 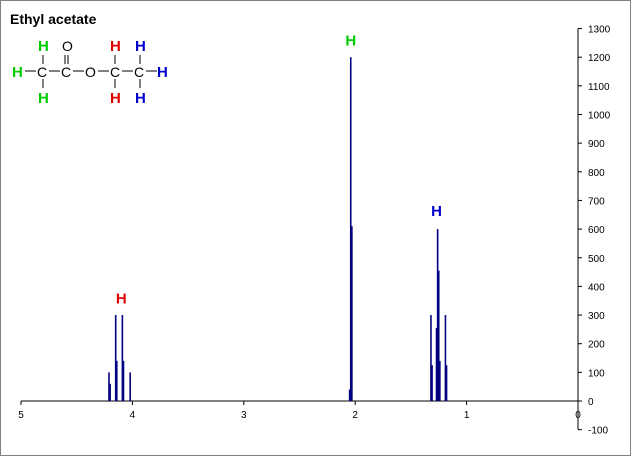 What do you see at coordinates (596, 144) in the screenshot?
I see `y-tick-label: 900` at bounding box center [596, 144].